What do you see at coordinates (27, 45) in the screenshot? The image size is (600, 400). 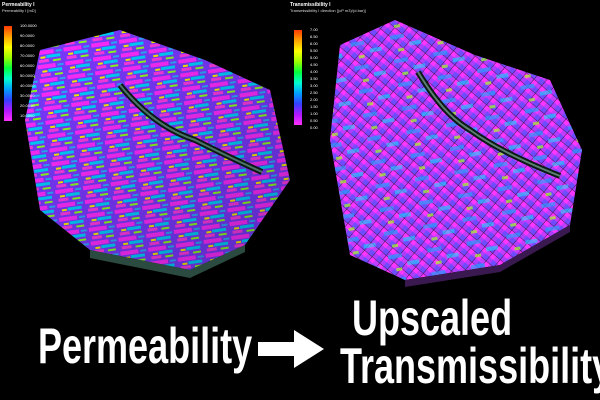 I see `tick-label: 80.0000` at bounding box center [27, 45].